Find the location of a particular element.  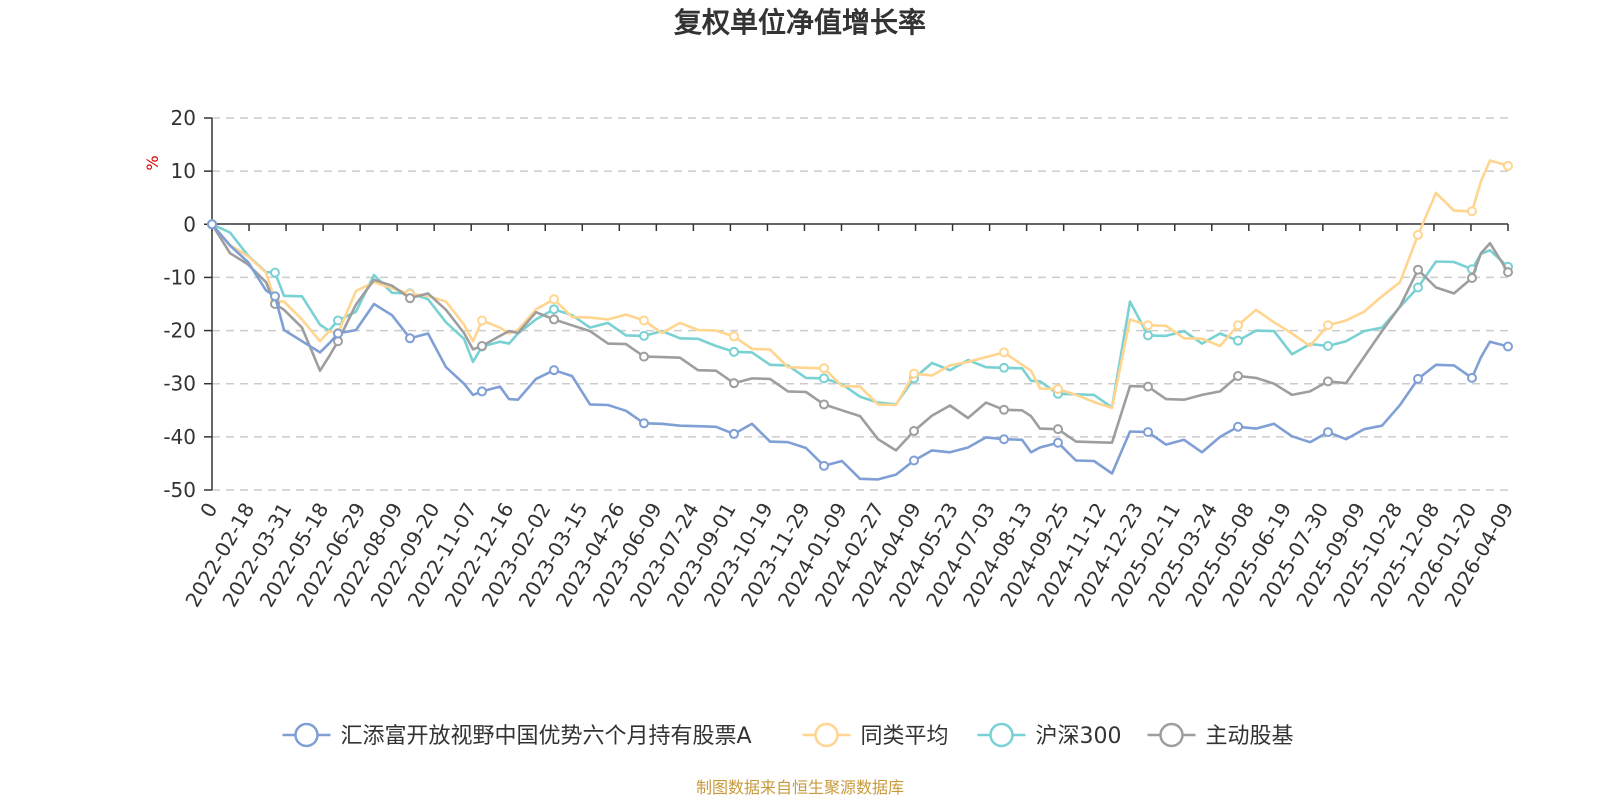

legend: 汇添富开放视野中国优势六个月持有股票A 同类平均 沪深300 主动股基 is located at coordinates (788, 735).